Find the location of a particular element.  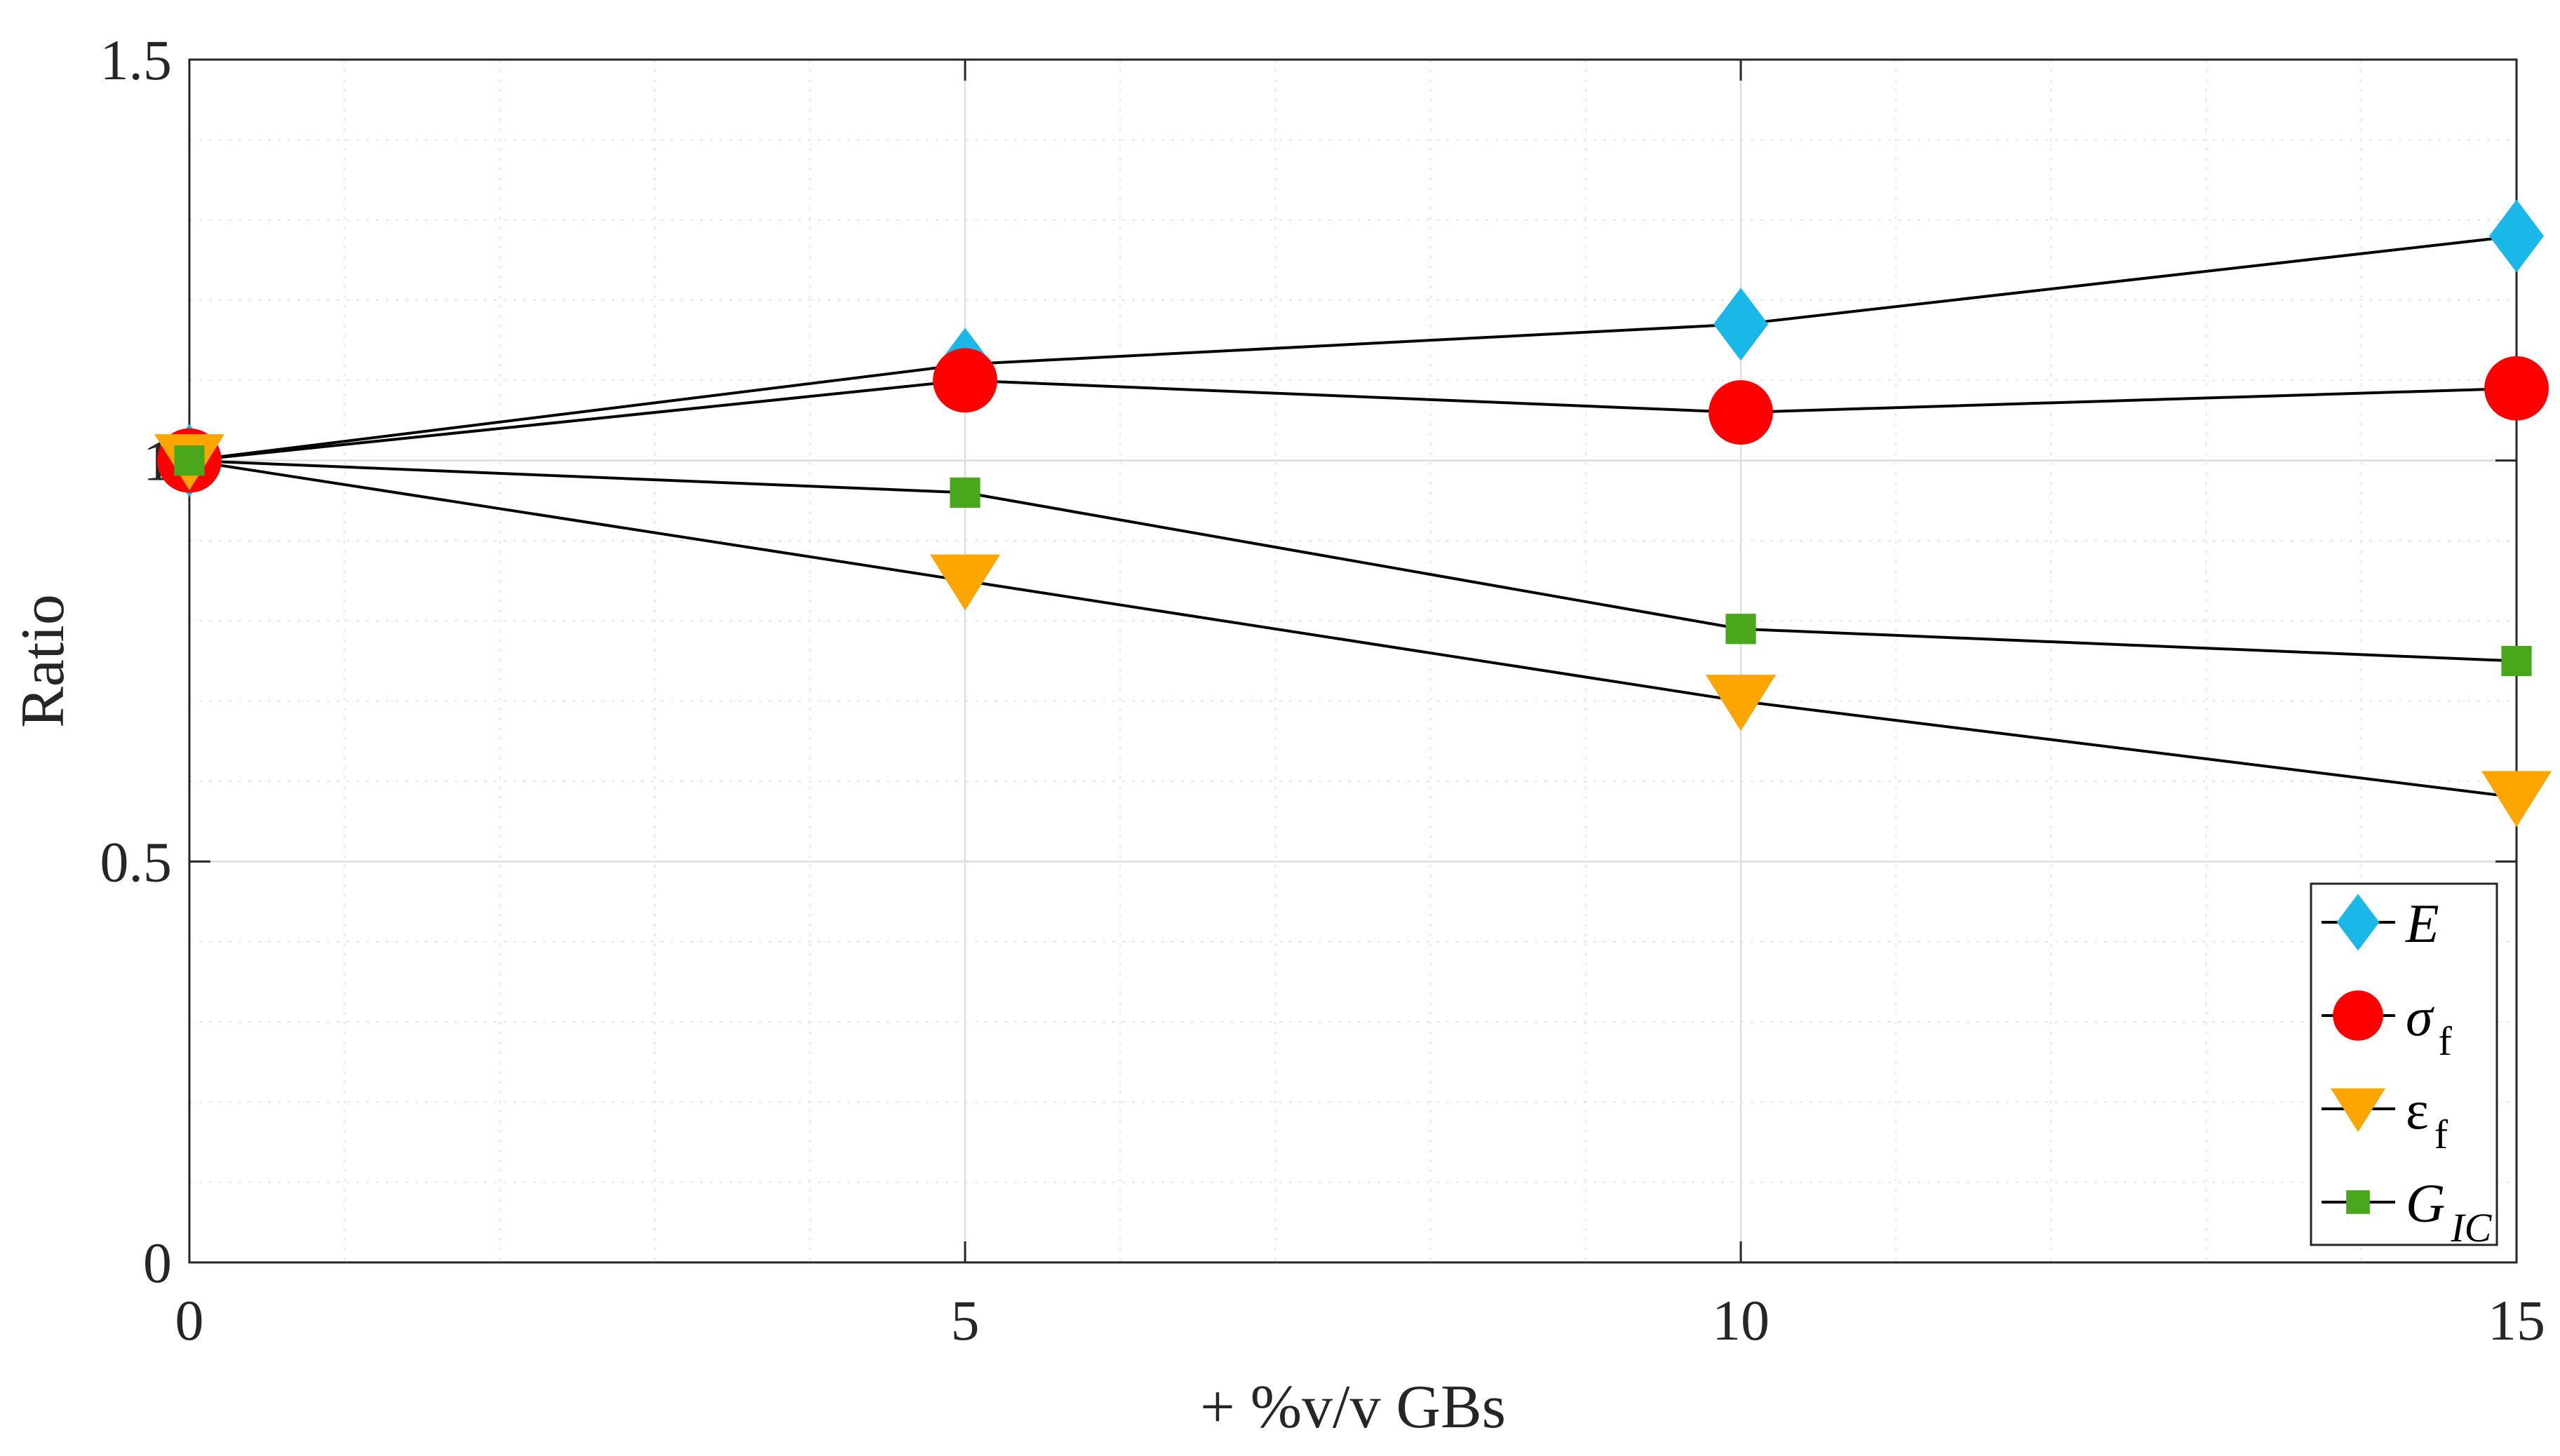

x-tick-label: 15 is located at coordinates (2516, 1320).